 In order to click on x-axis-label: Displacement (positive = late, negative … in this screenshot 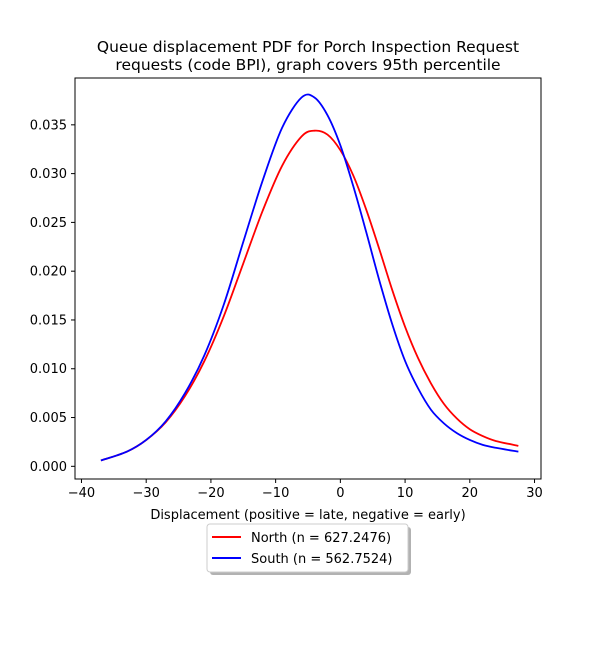, I will do `click(307, 515)`.